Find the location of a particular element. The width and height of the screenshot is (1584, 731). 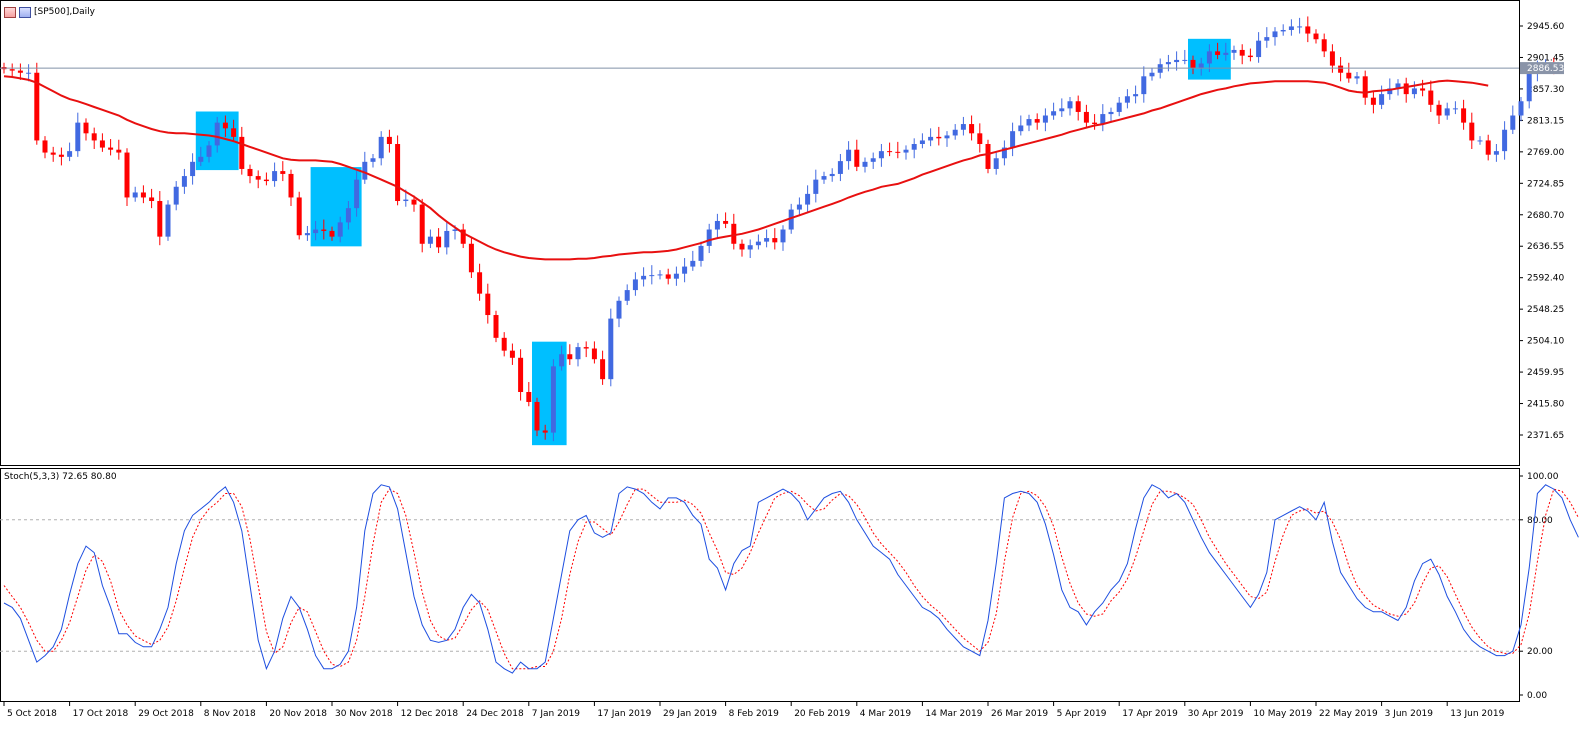

date-label: 17 Apr 2019 is located at coordinates (1150, 714).